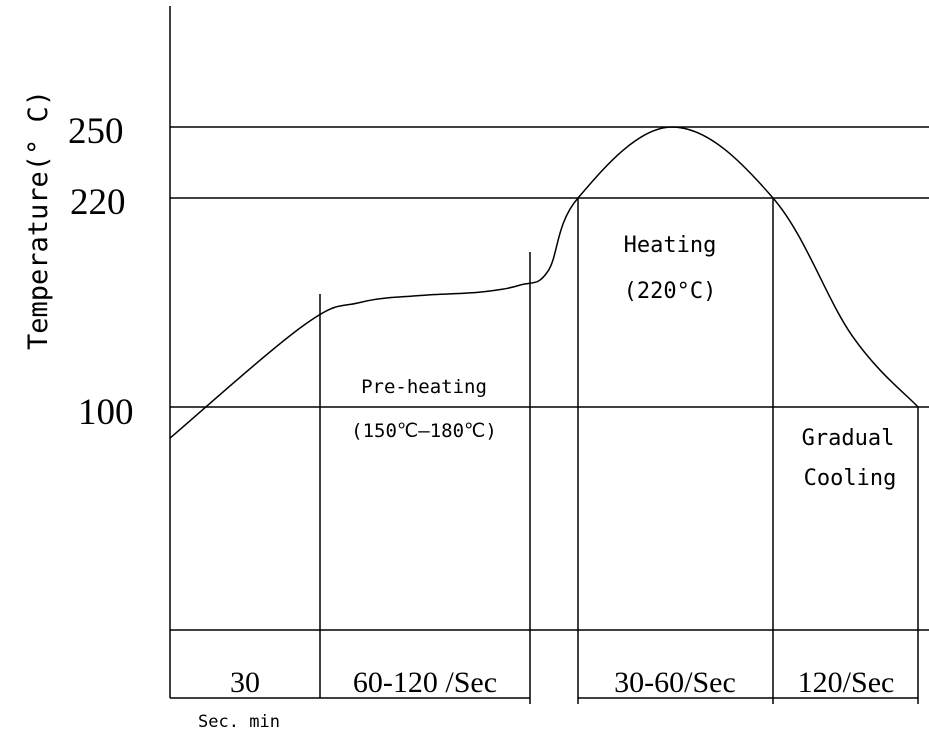 This screenshot has width=929, height=736. I want to click on zone-label-preheating-2: (150℃—180℃), so click(424, 431).